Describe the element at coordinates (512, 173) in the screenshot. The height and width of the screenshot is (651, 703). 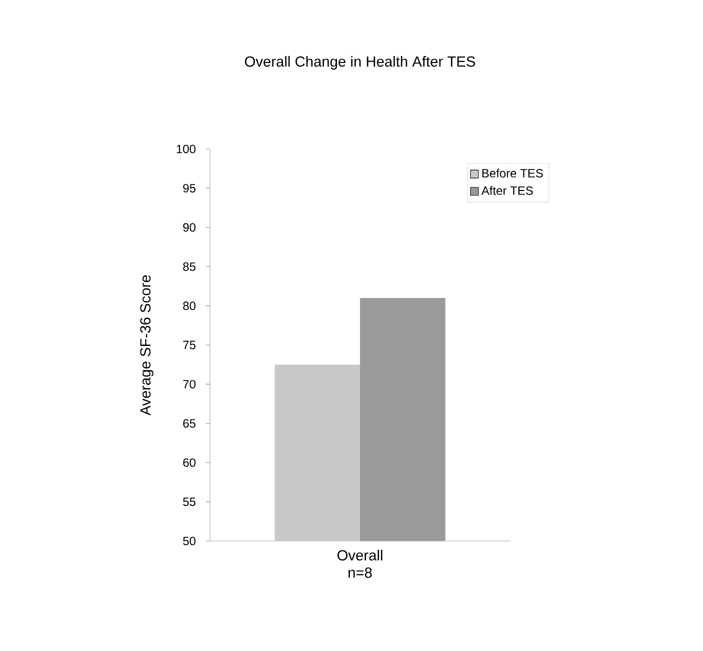
I see `legend-label: Before TES` at that location.